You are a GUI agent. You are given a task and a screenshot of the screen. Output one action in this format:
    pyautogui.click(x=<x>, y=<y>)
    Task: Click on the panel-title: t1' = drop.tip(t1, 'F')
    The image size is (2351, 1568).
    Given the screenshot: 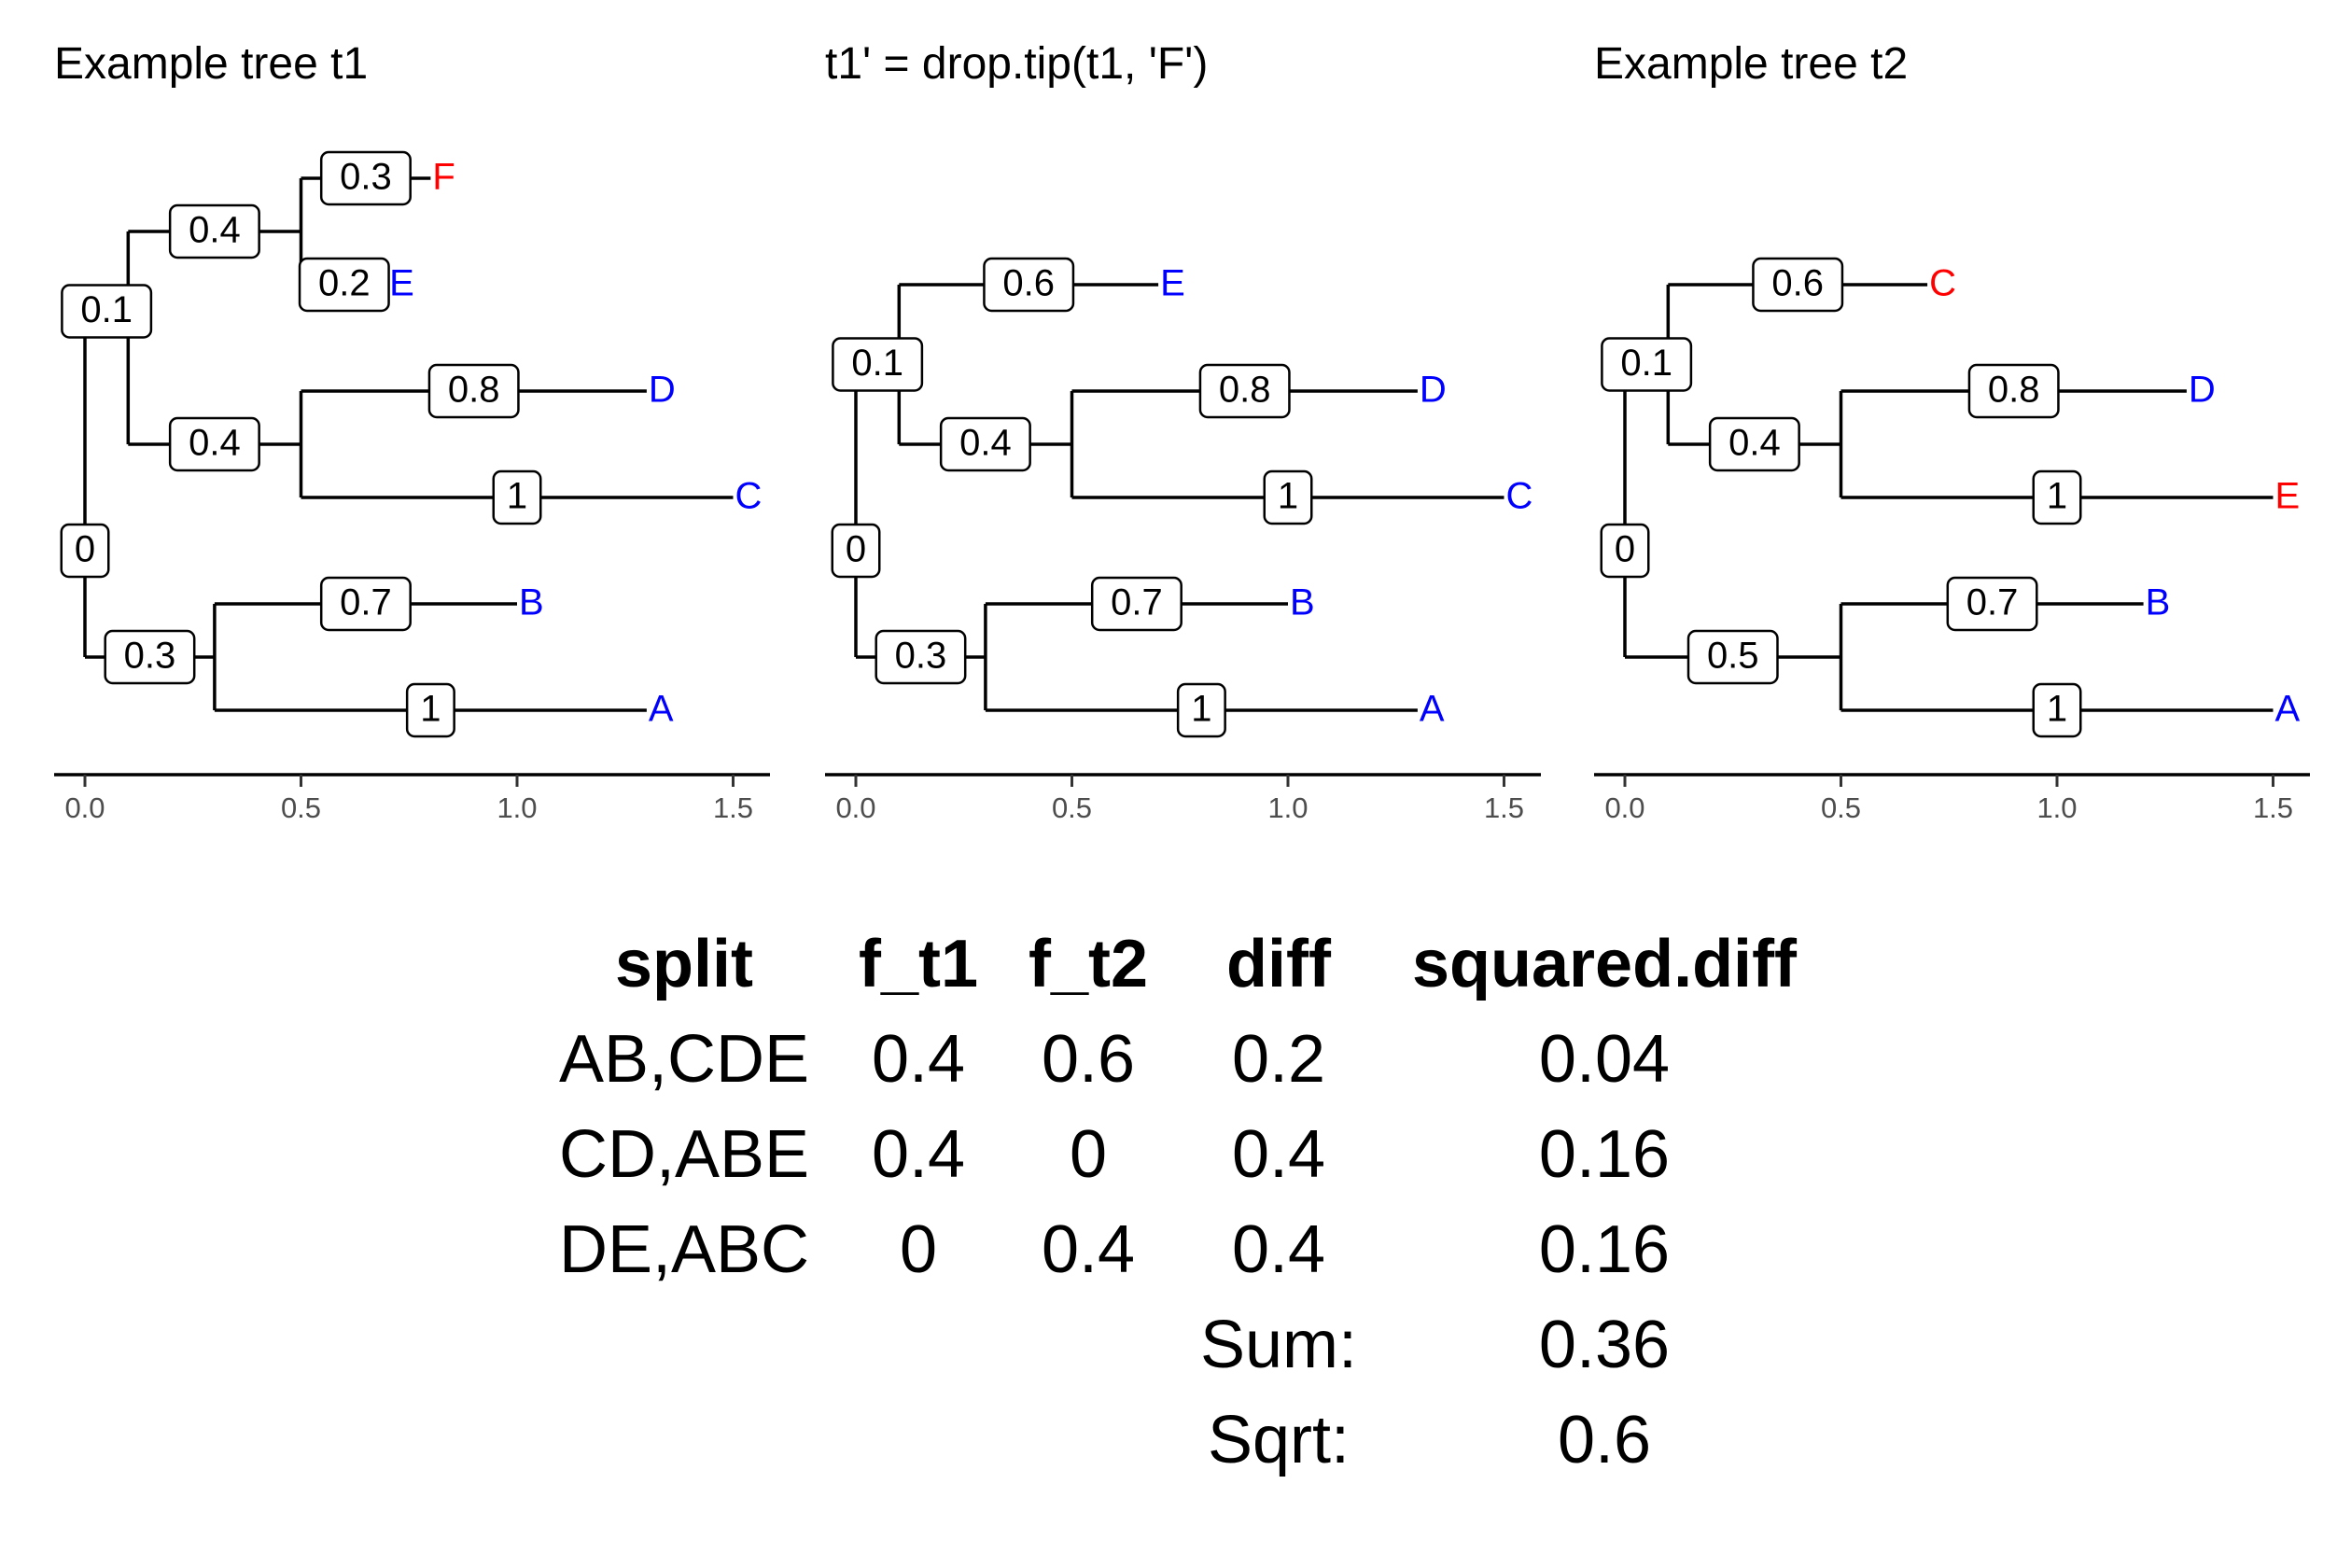 What is the action you would take?
    pyautogui.click(x=1016, y=64)
    